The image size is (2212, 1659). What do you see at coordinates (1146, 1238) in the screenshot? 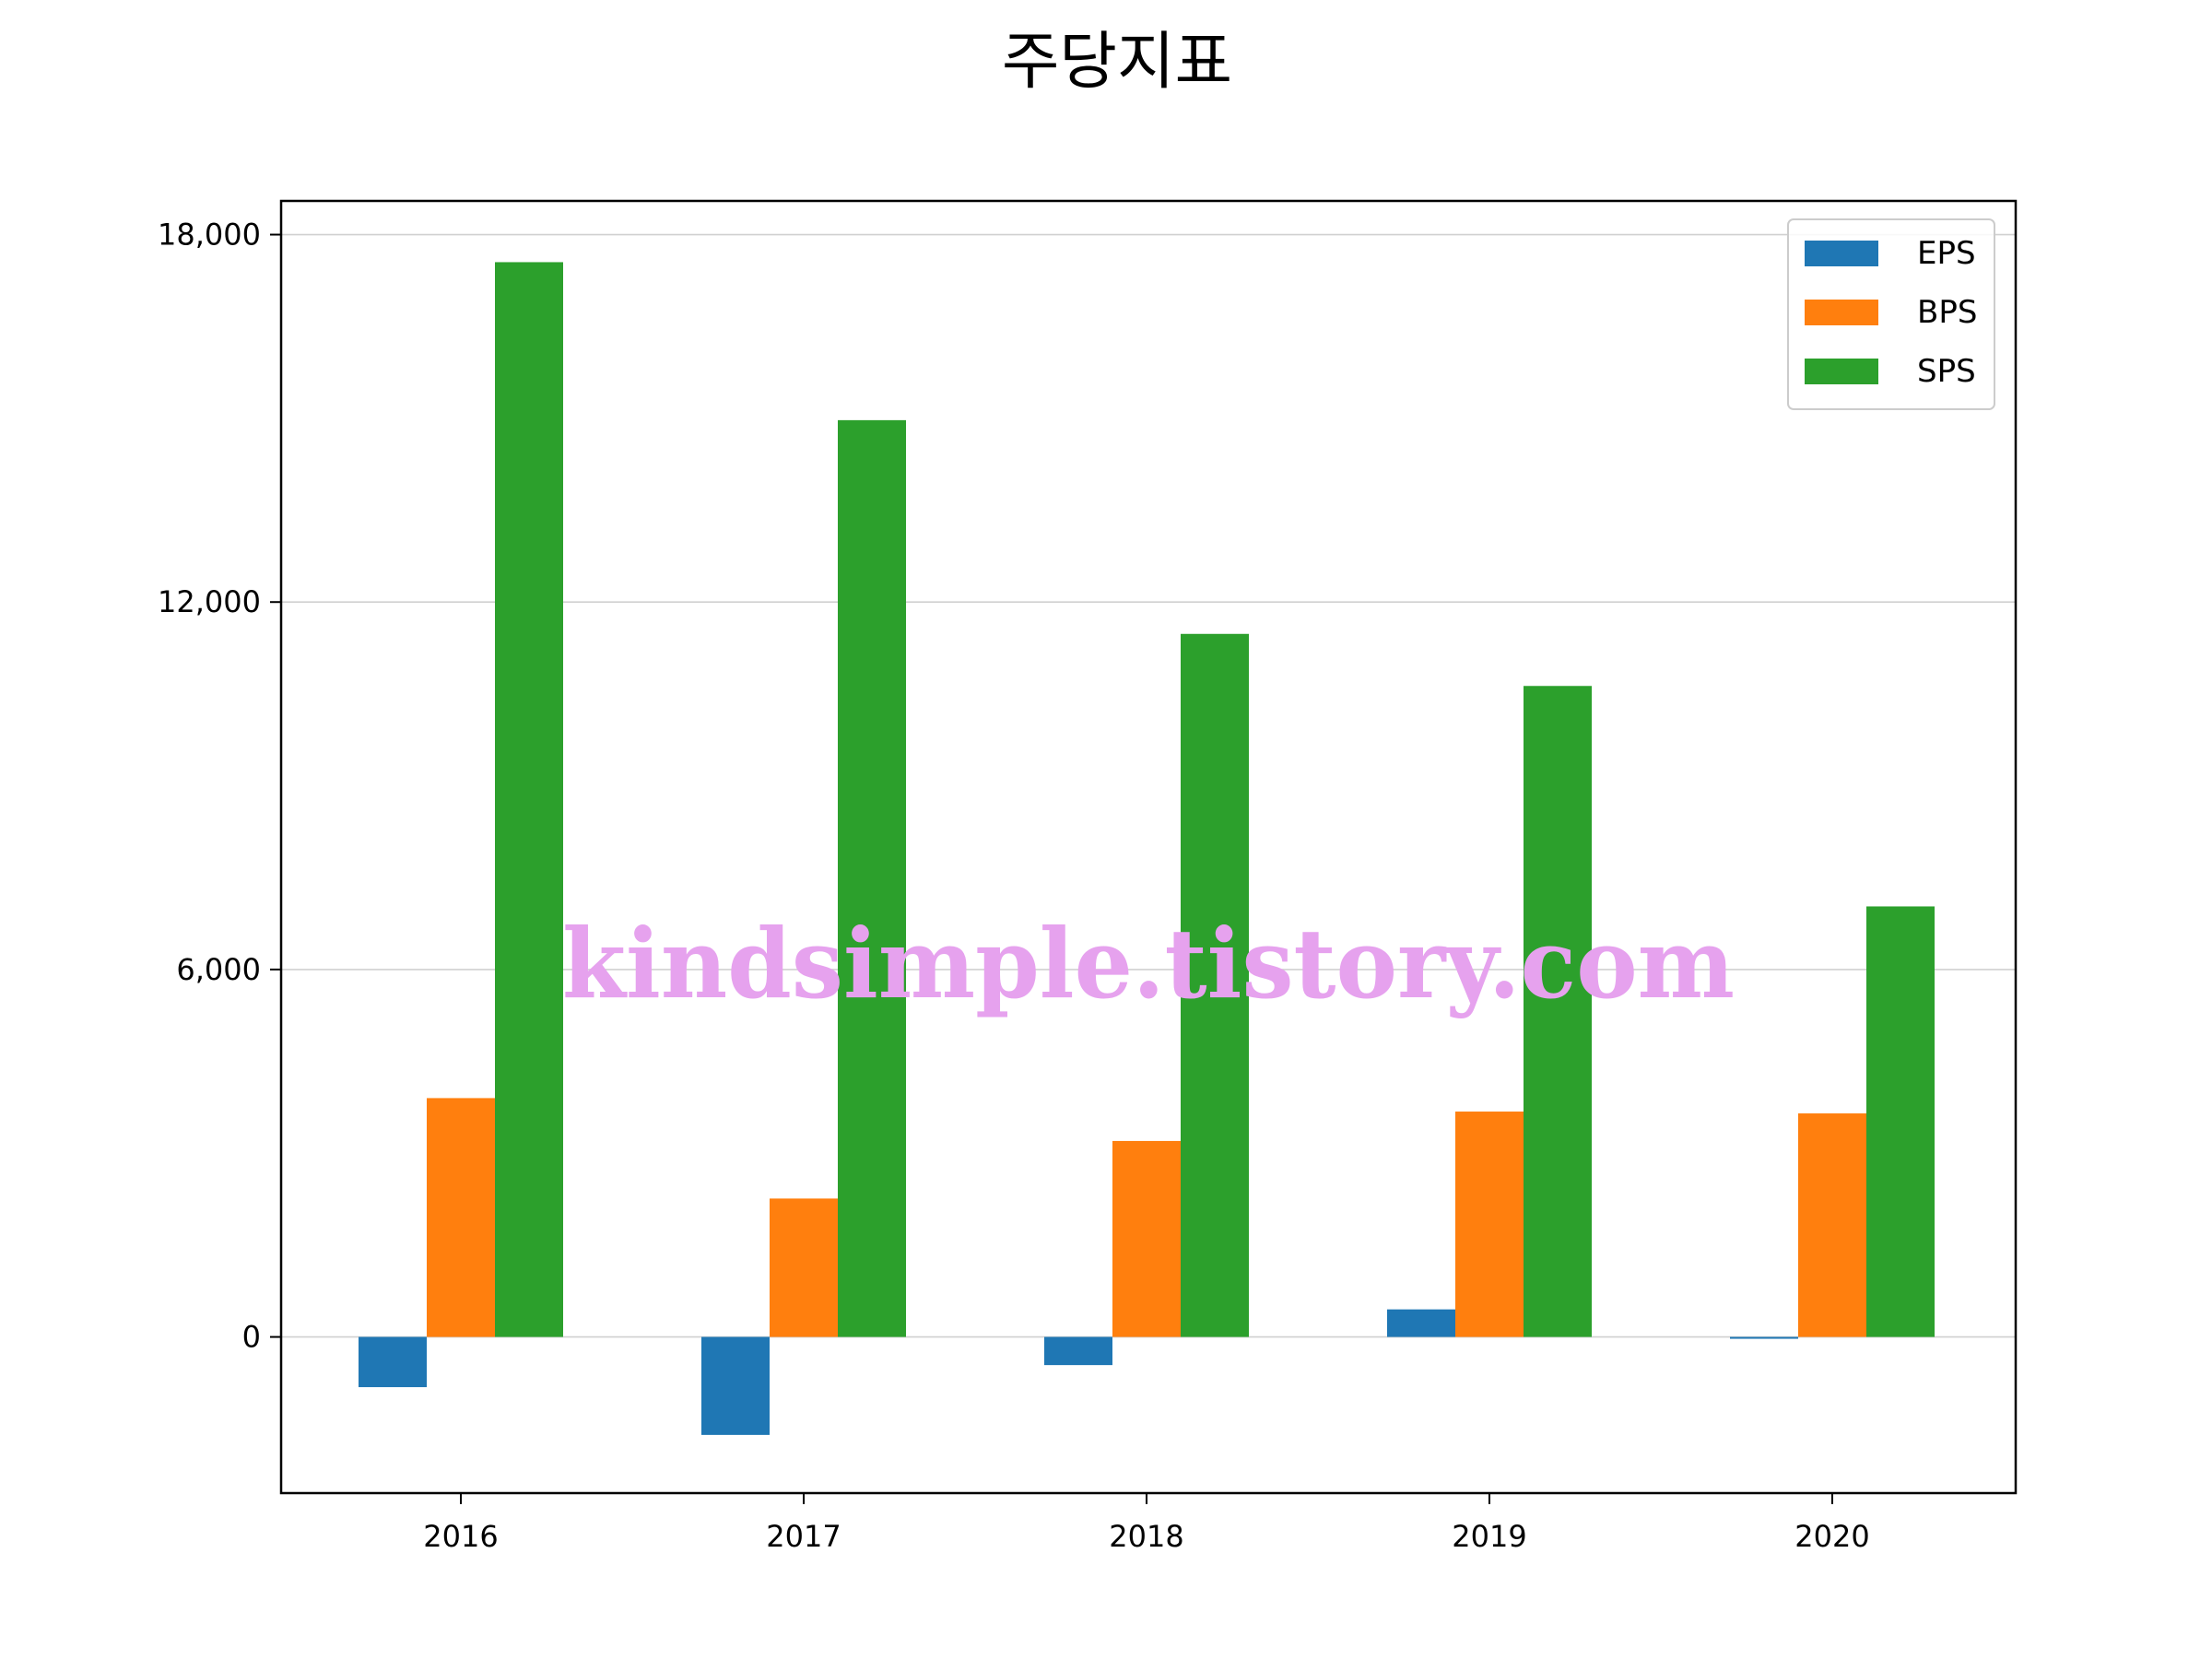
I see `bar-bps-2018` at bounding box center [1146, 1238].